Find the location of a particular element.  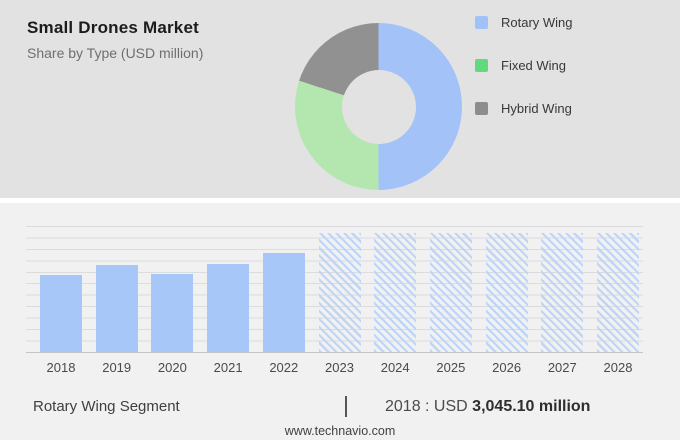

legend-swatch-fixed-wing-icon is located at coordinates (481, 65).